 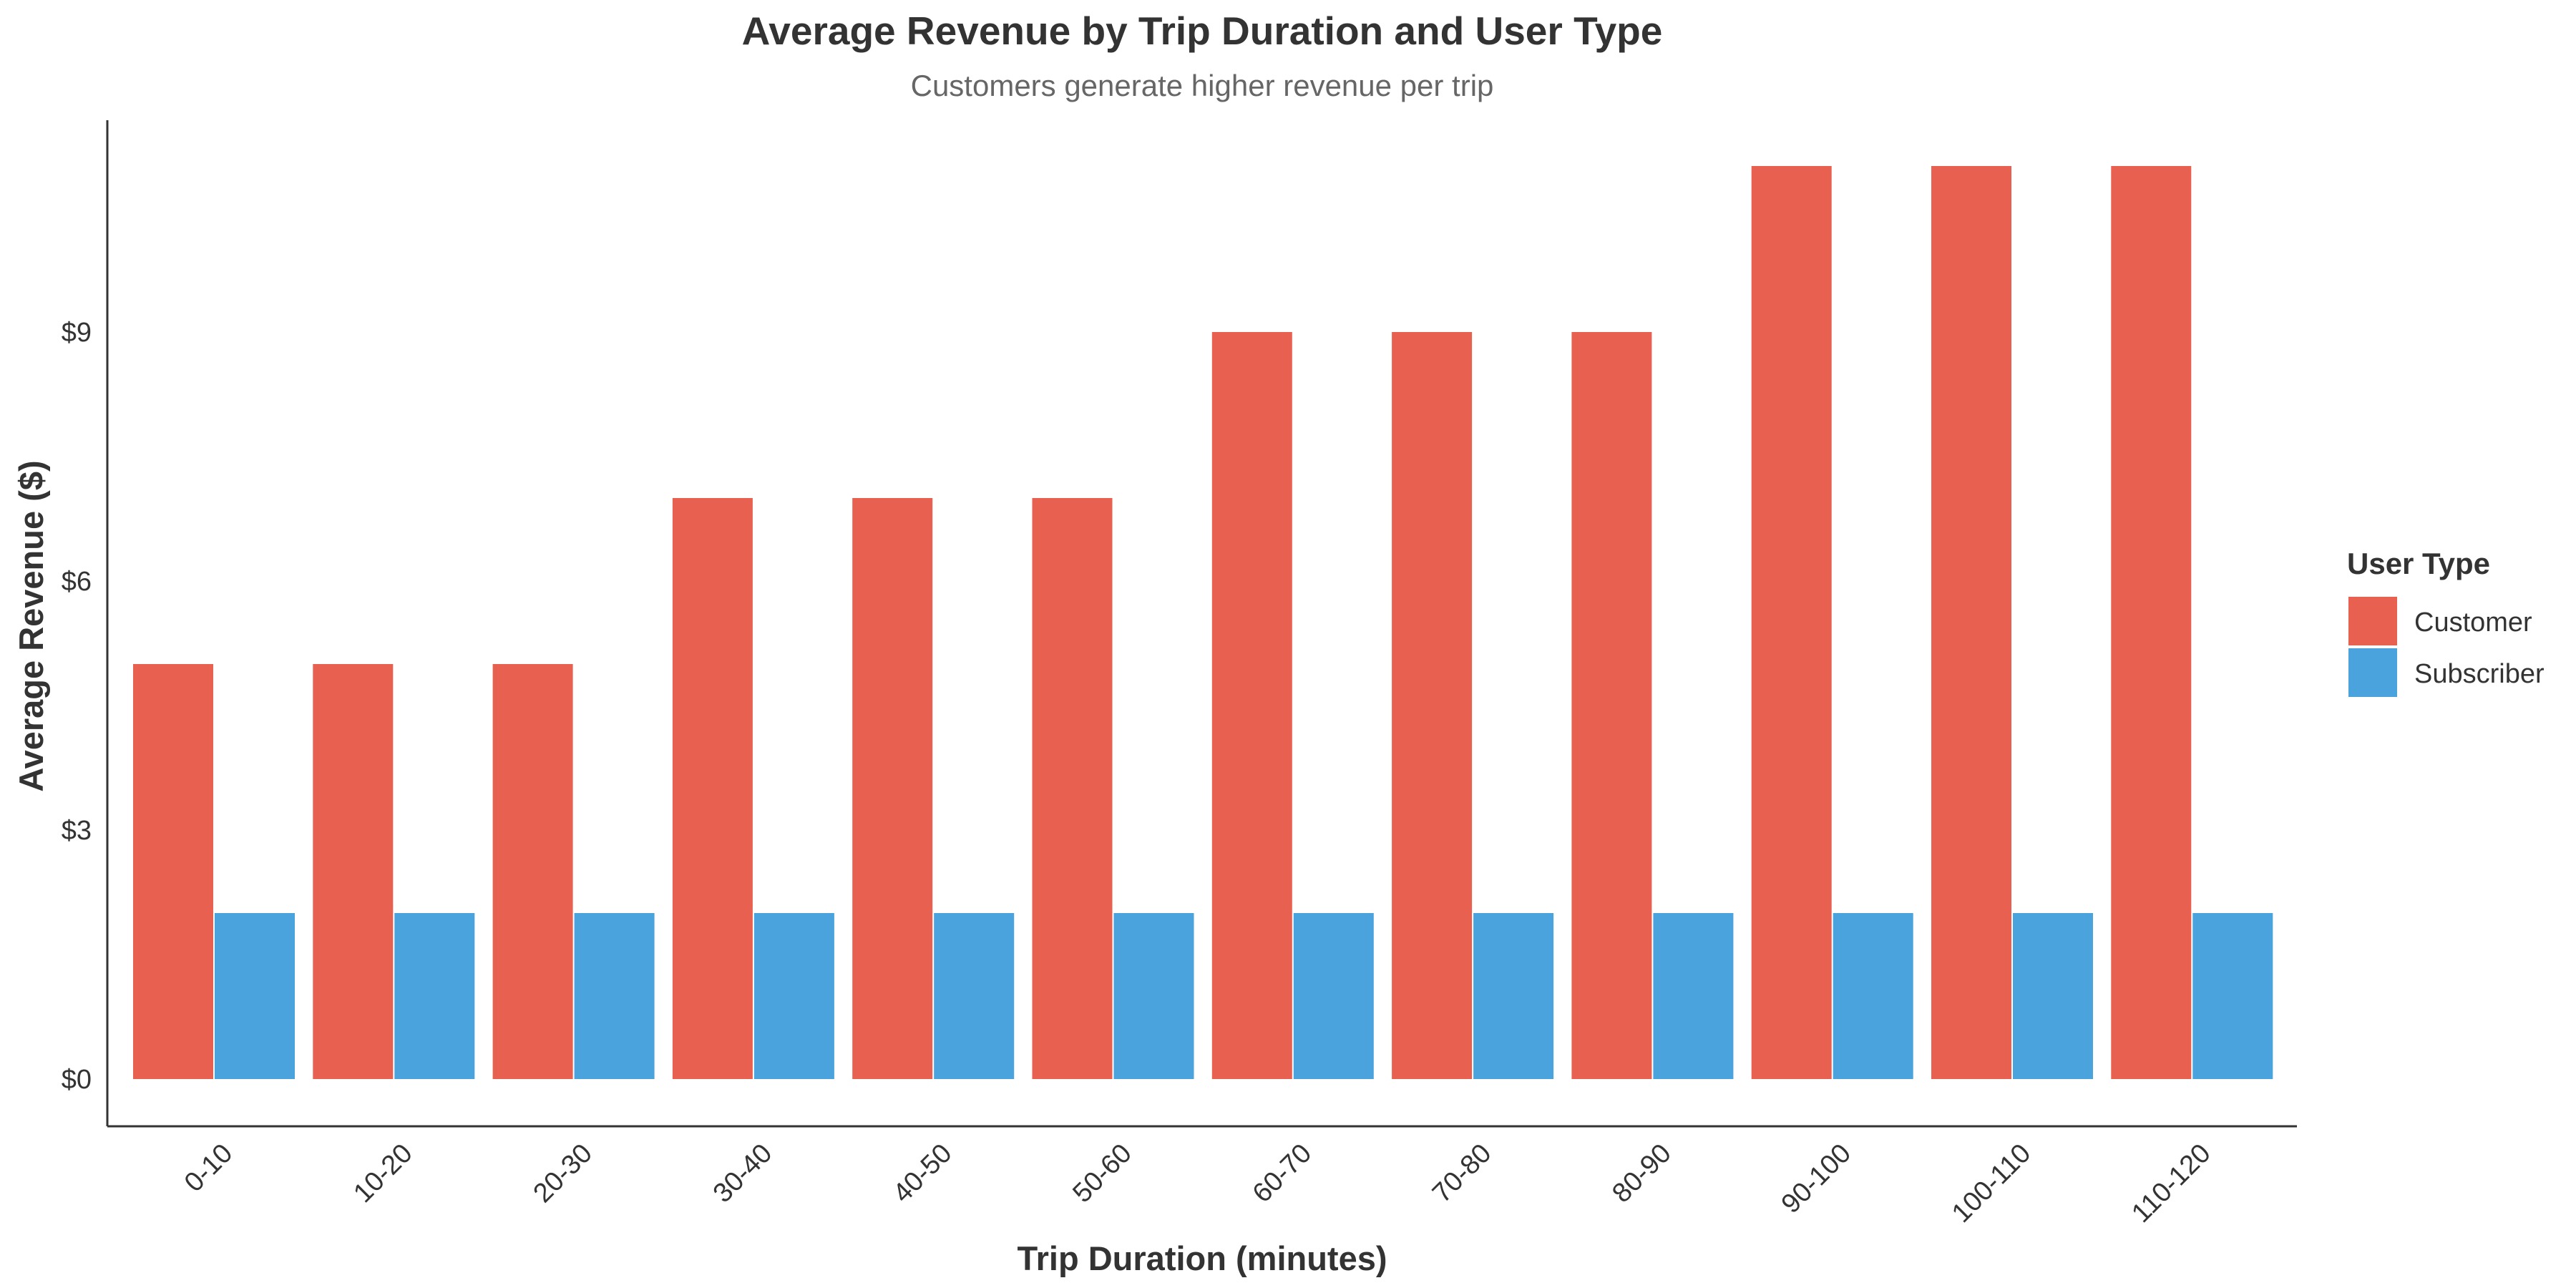 What do you see at coordinates (31, 625) in the screenshot?
I see `y-axis-title: Average Revenue ($)` at bounding box center [31, 625].